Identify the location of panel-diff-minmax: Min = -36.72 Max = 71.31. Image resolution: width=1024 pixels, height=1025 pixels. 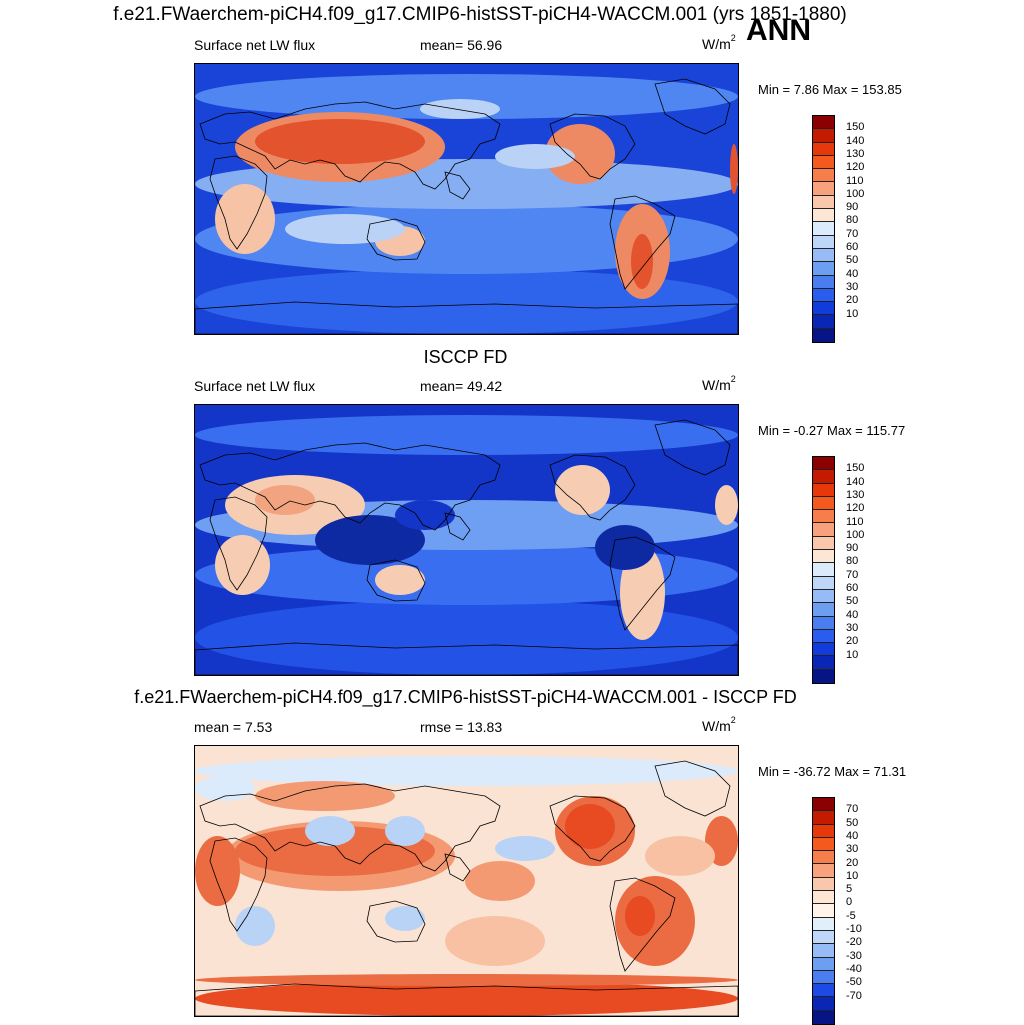
(832, 771).